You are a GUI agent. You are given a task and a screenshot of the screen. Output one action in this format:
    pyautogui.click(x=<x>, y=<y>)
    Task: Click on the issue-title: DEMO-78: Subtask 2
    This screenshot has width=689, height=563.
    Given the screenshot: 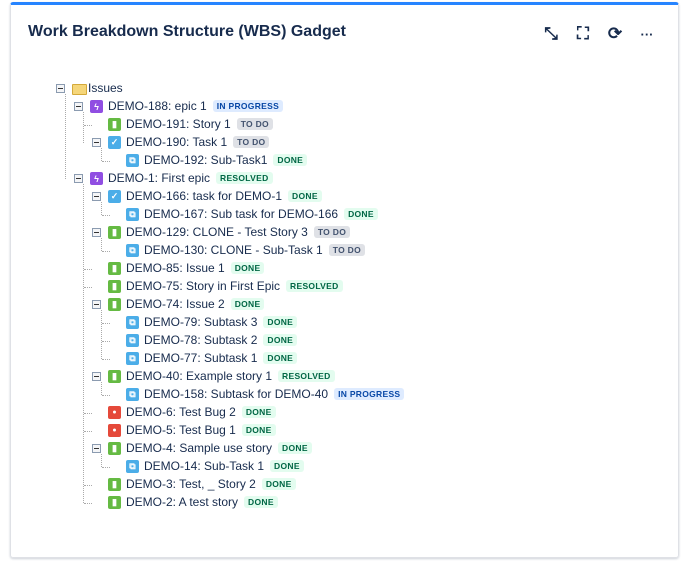 What is the action you would take?
    pyautogui.click(x=201, y=340)
    